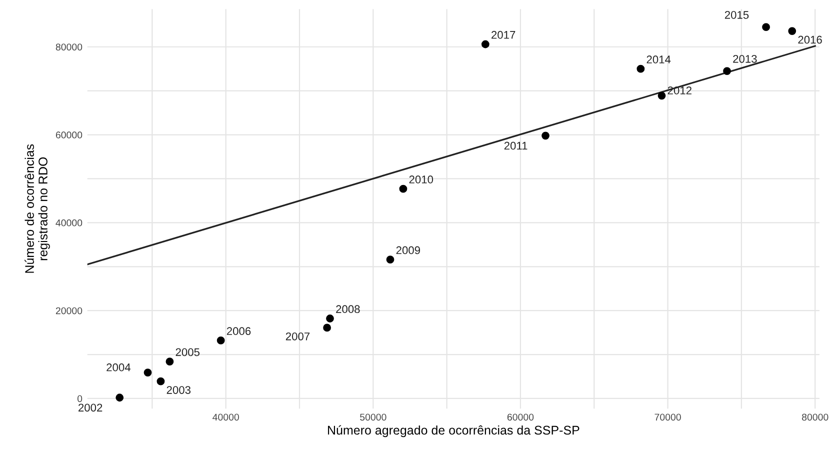 Image resolution: width=832 pixels, height=454 pixels. I want to click on annotation: 2006, so click(238, 331).